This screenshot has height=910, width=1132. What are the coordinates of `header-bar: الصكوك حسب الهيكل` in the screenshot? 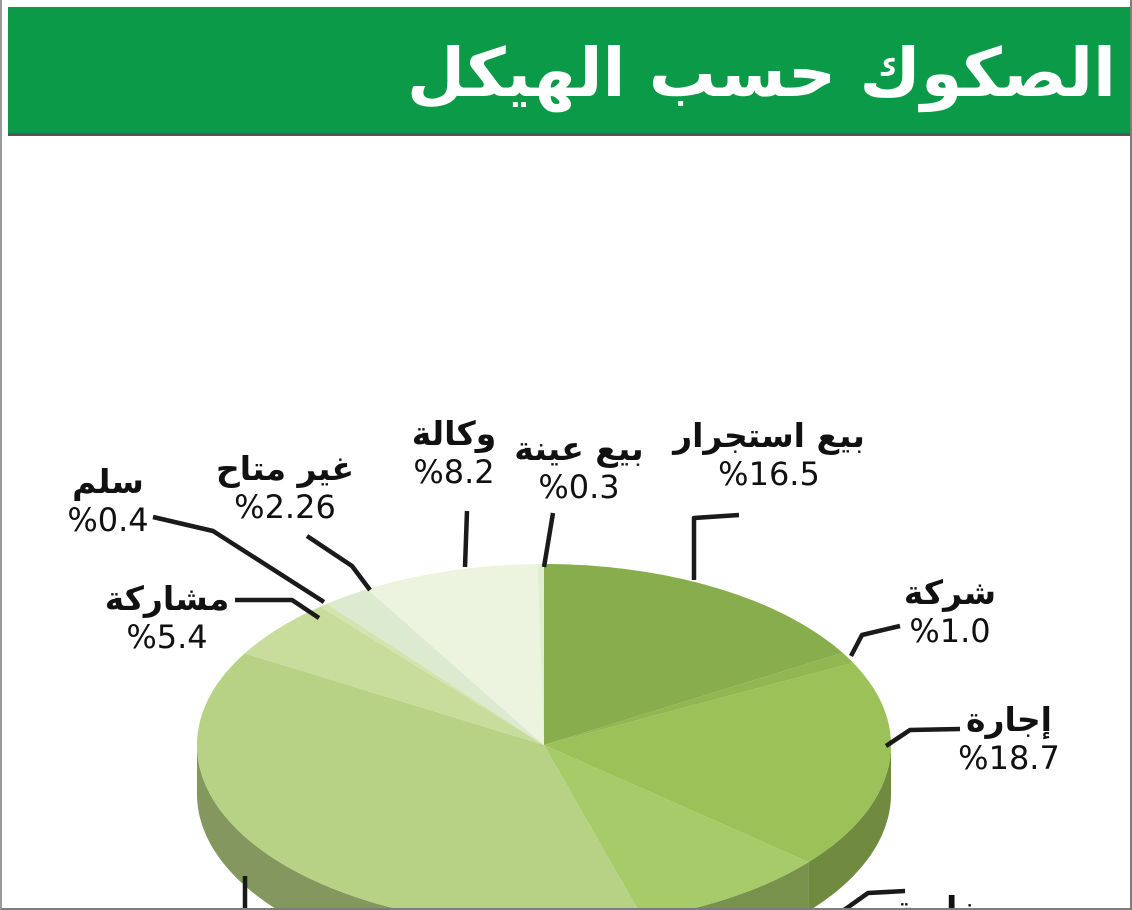 It's located at (569, 71).